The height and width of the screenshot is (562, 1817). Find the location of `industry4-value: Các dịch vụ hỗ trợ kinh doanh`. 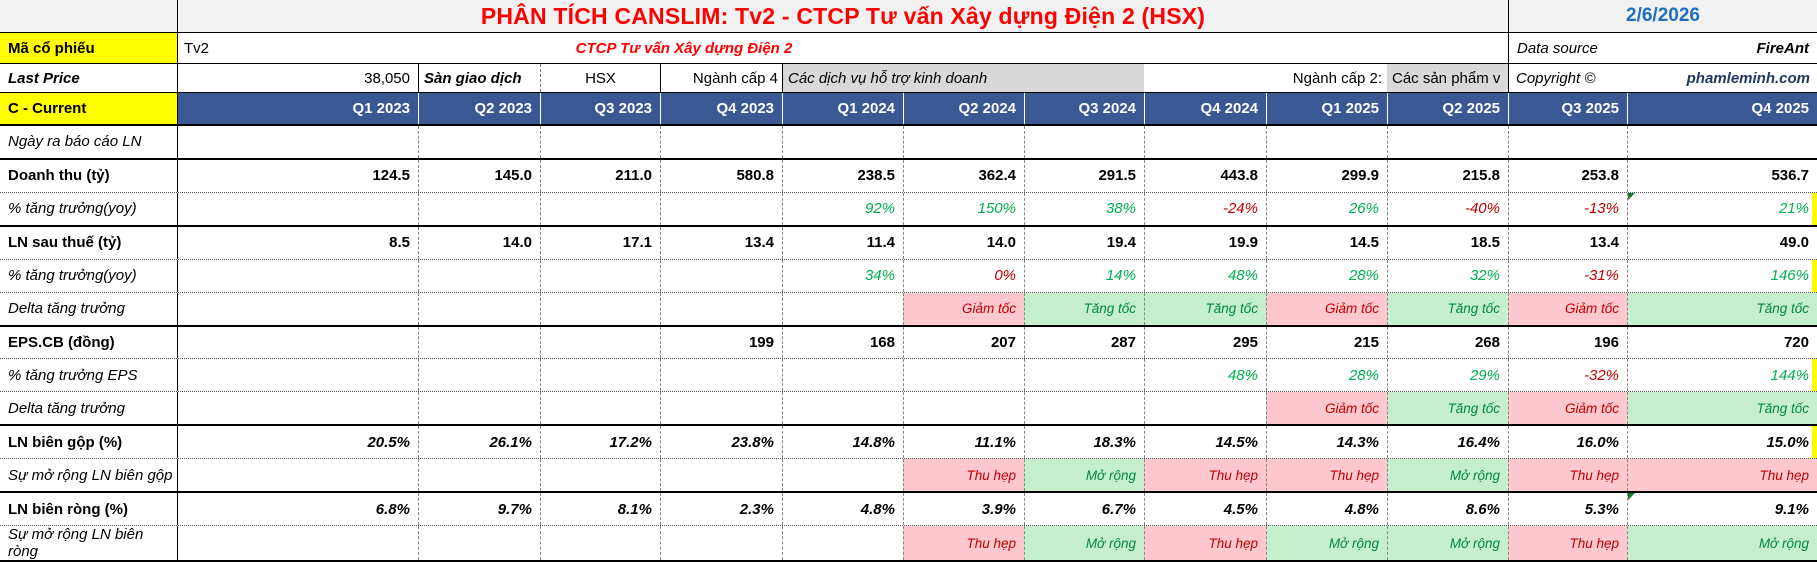

industry4-value: Các dịch vụ hỗ trợ kinh doanh is located at coordinates (963, 78).